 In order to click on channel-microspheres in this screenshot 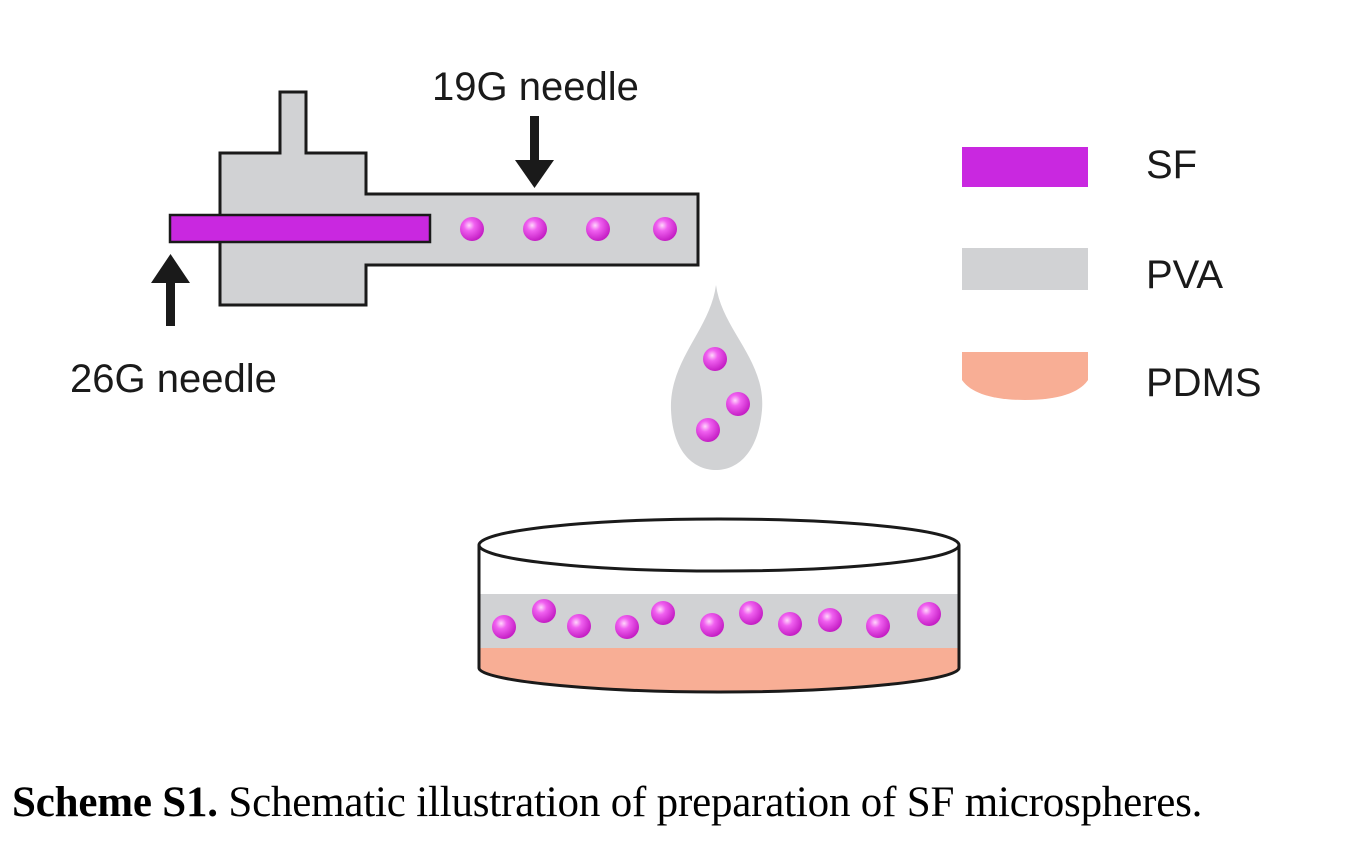, I will do `click(568, 229)`.